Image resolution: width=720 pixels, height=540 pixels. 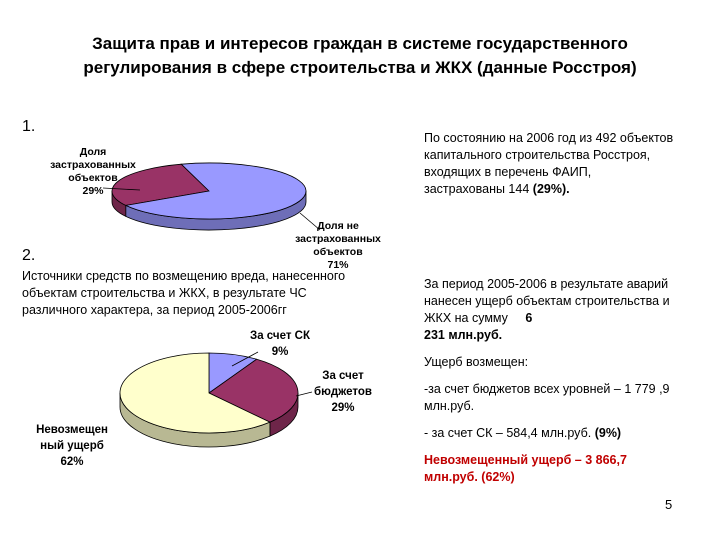 I want to click on pie1-label-uninsured-percent: 71%, so click(x=338, y=265).